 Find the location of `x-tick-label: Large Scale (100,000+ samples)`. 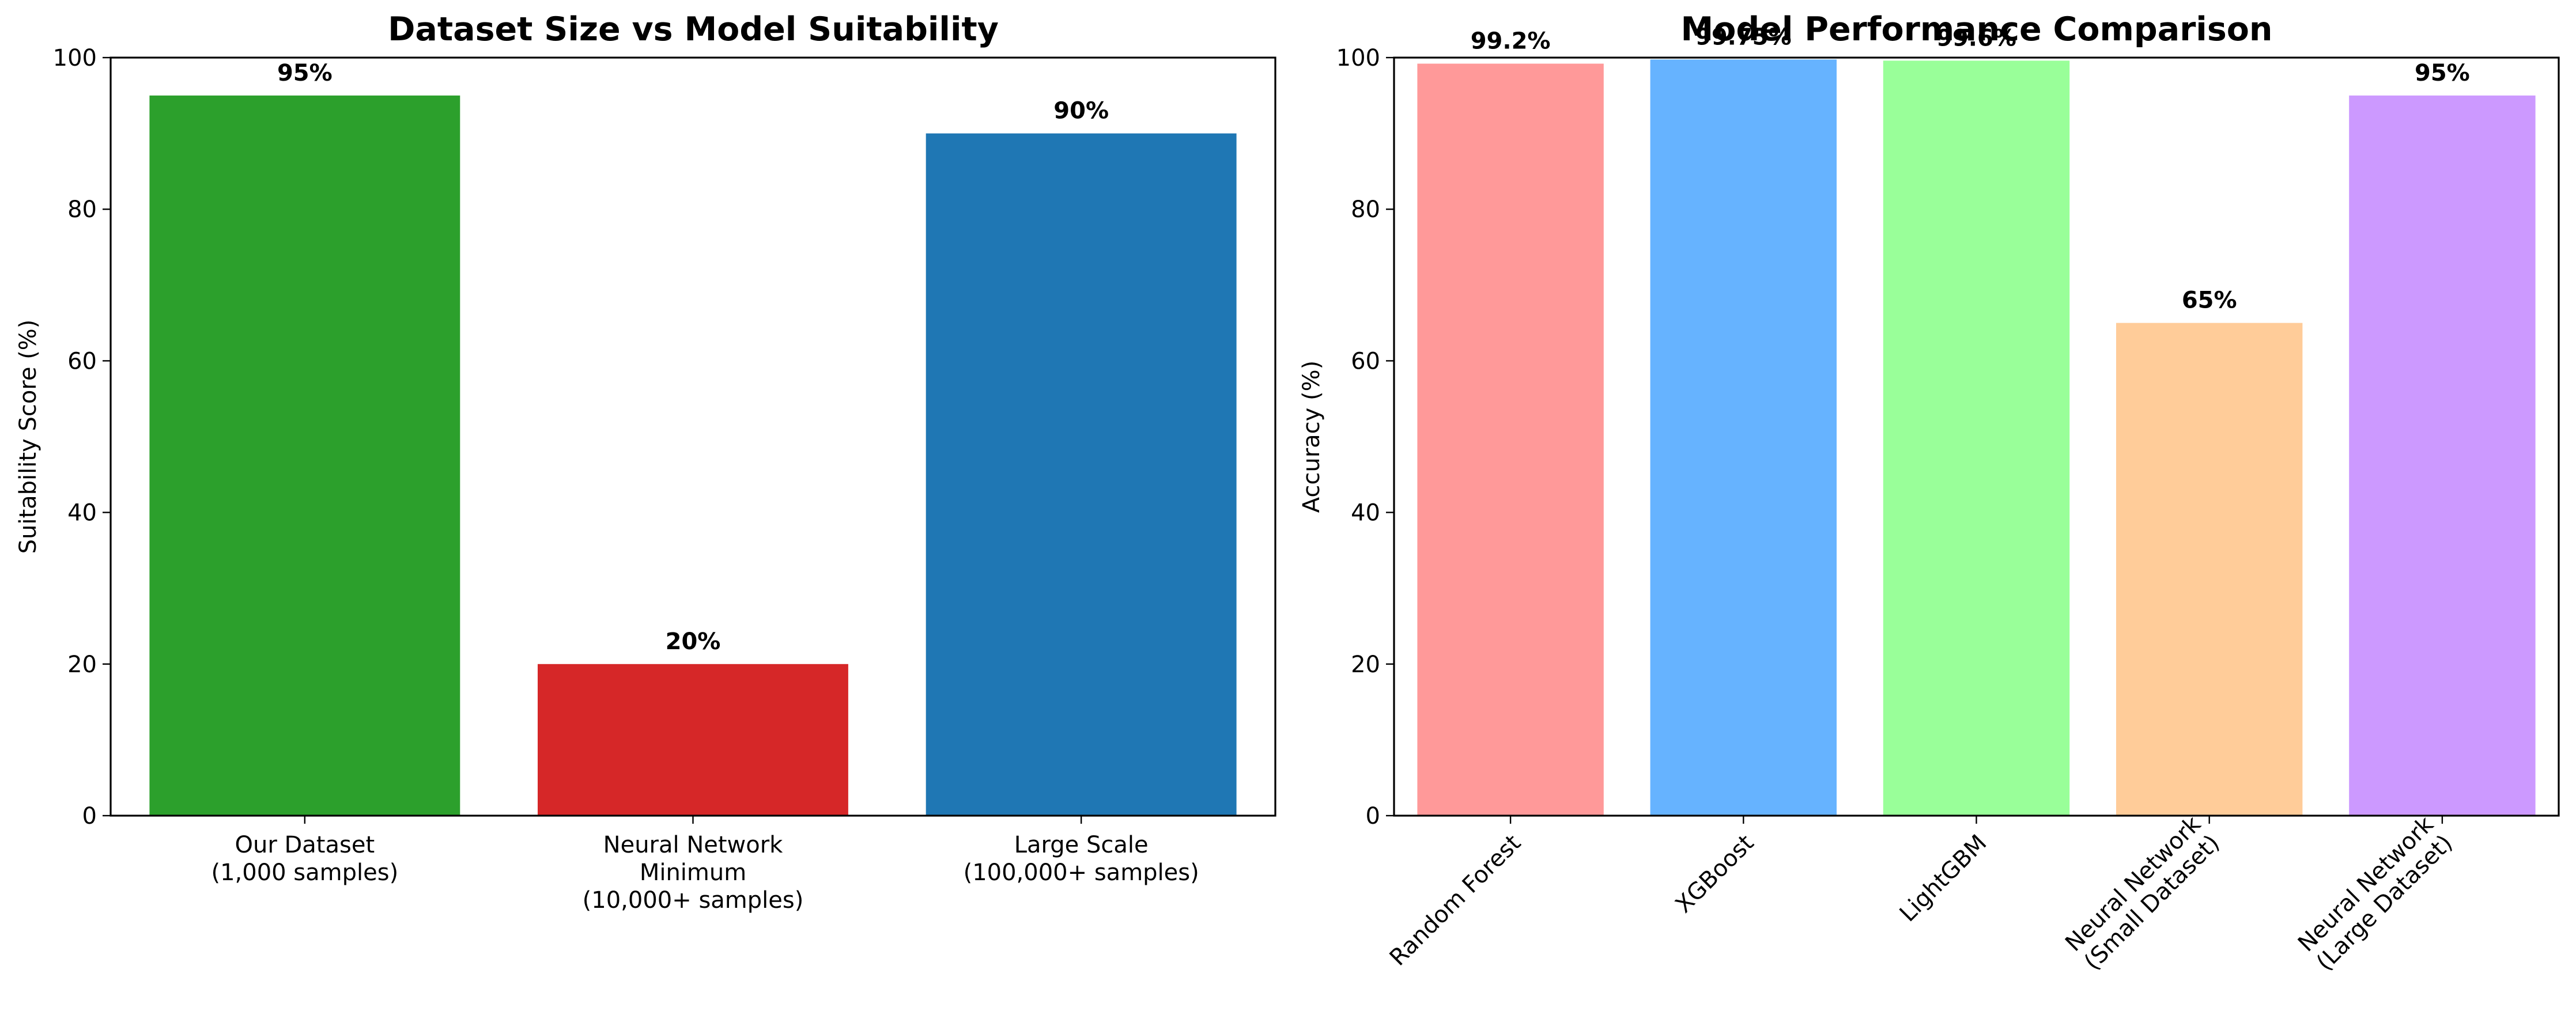

x-tick-label: Large Scale (100,000+ samples) is located at coordinates (1081, 859).